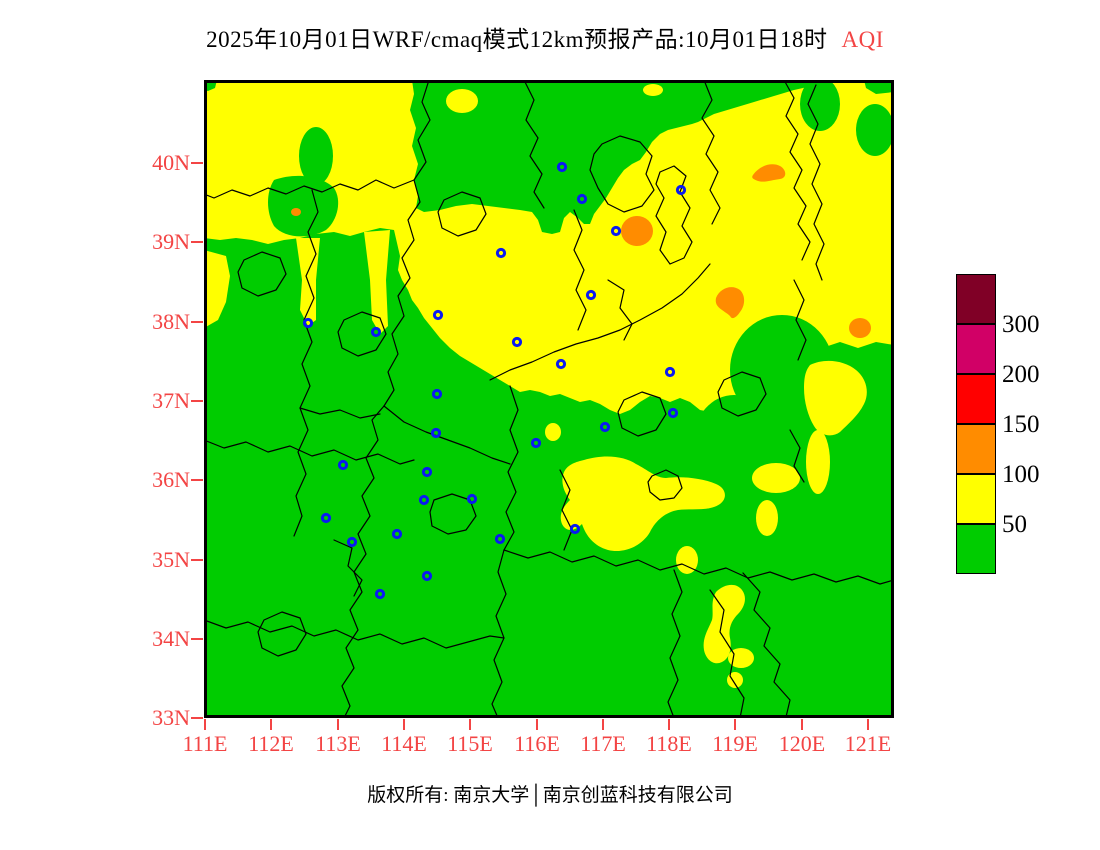  I want to click on x-axis-label-111e: 111E, so click(205, 743).